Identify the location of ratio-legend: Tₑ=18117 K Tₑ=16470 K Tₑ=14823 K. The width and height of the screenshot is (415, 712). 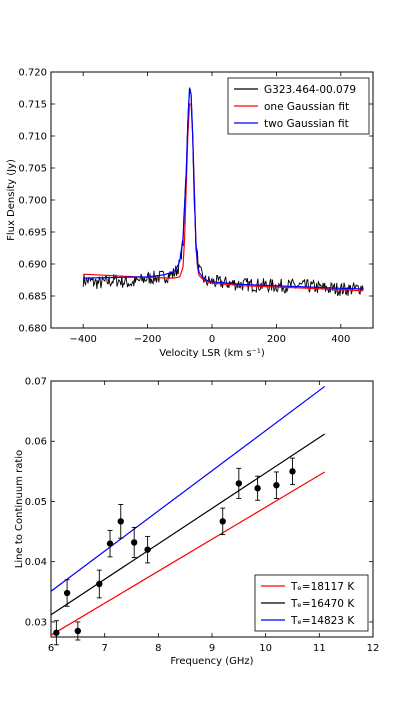
(311, 603).